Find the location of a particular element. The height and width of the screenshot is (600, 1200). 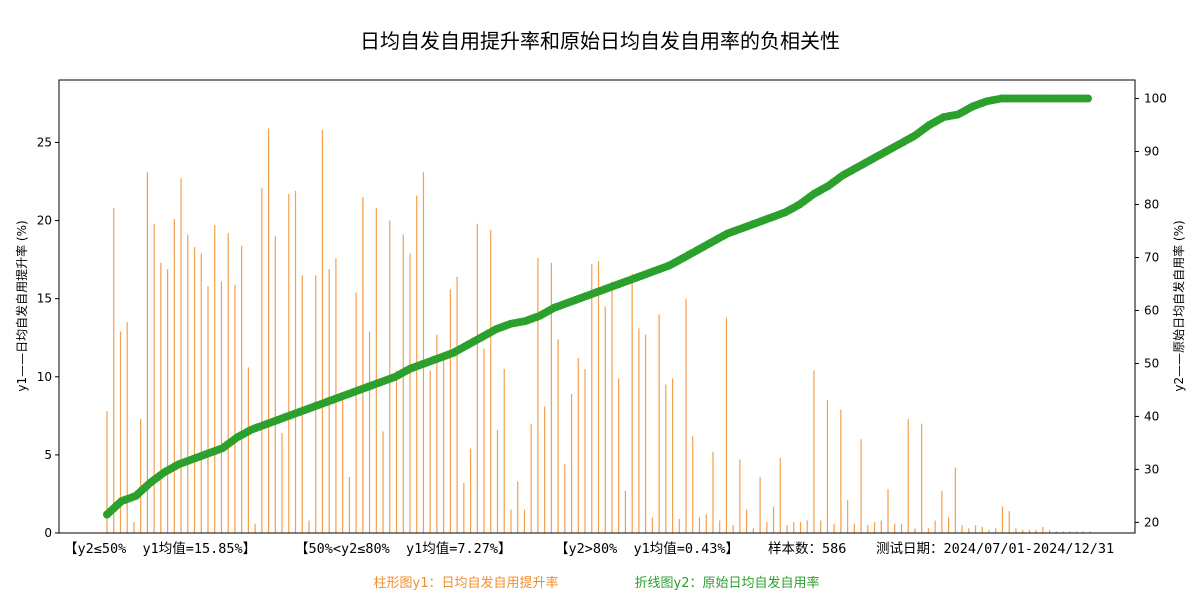

right-tick-label: 20 is located at coordinates (1151, 522).